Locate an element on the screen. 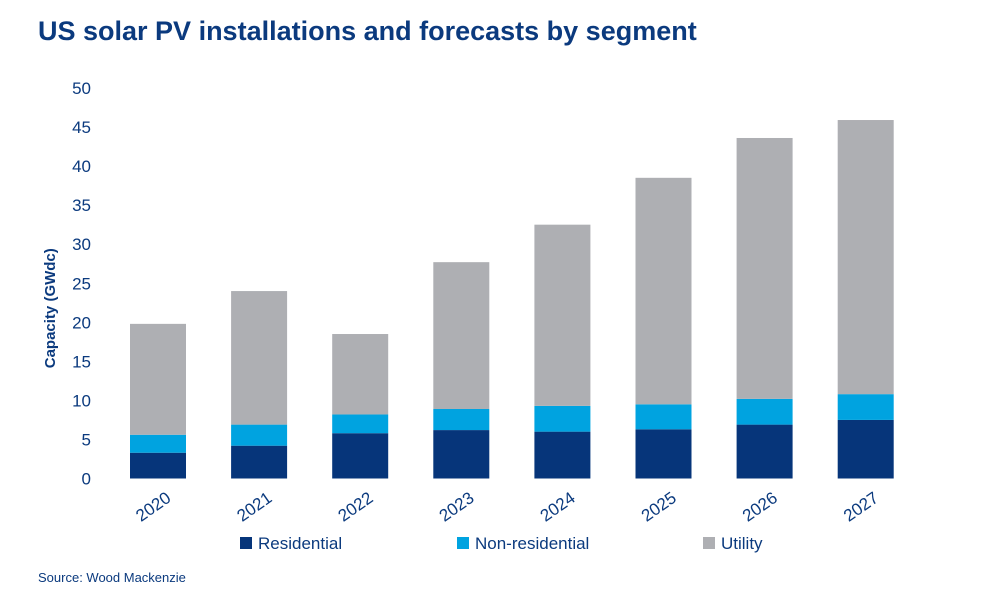 The width and height of the screenshot is (1000, 600). bar-non-residential-2023 is located at coordinates (461, 419).